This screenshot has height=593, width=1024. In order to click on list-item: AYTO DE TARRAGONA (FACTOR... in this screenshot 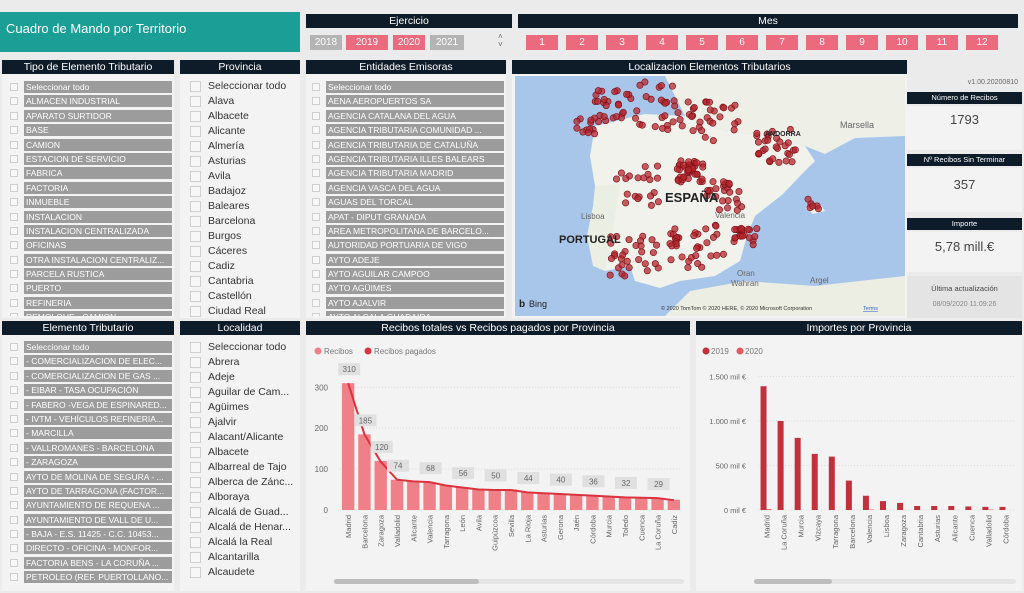, I will do `click(91, 491)`.